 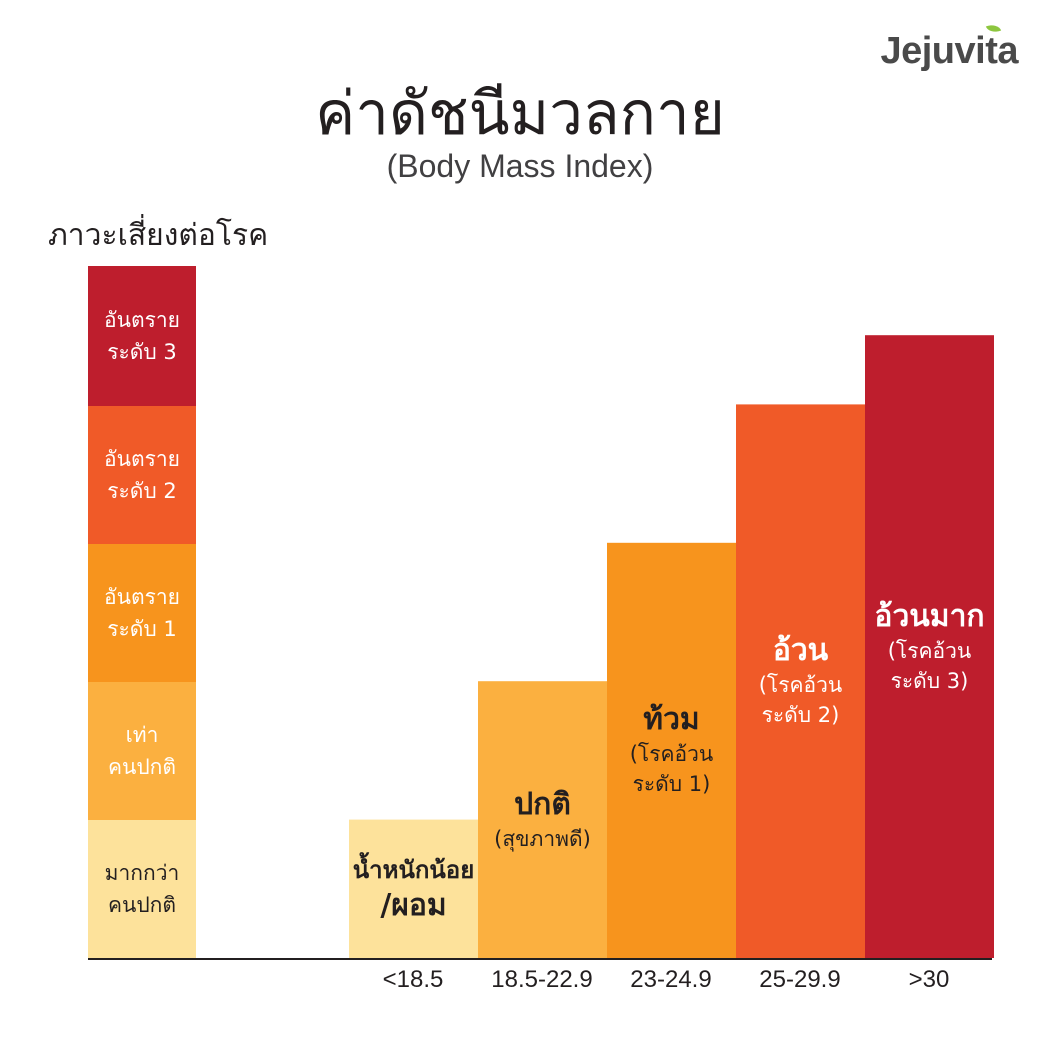 I want to click on bar-label-sub-2: ระดับ 1), so click(x=671, y=784).